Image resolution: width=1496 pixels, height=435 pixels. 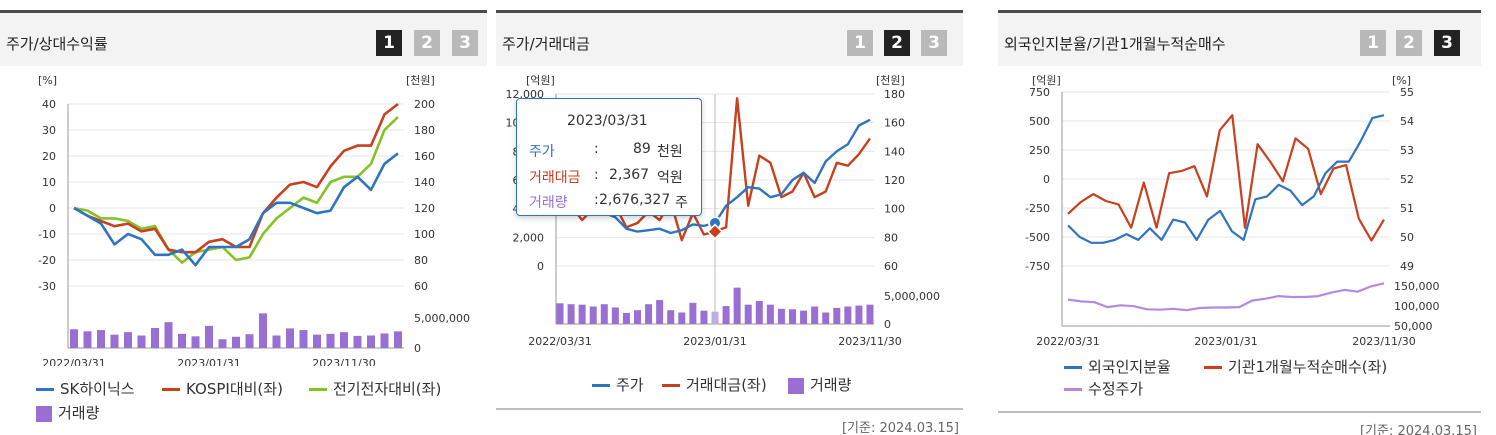 What do you see at coordinates (1037, 208) in the screenshot?
I see `left-tick-label: -250` at bounding box center [1037, 208].